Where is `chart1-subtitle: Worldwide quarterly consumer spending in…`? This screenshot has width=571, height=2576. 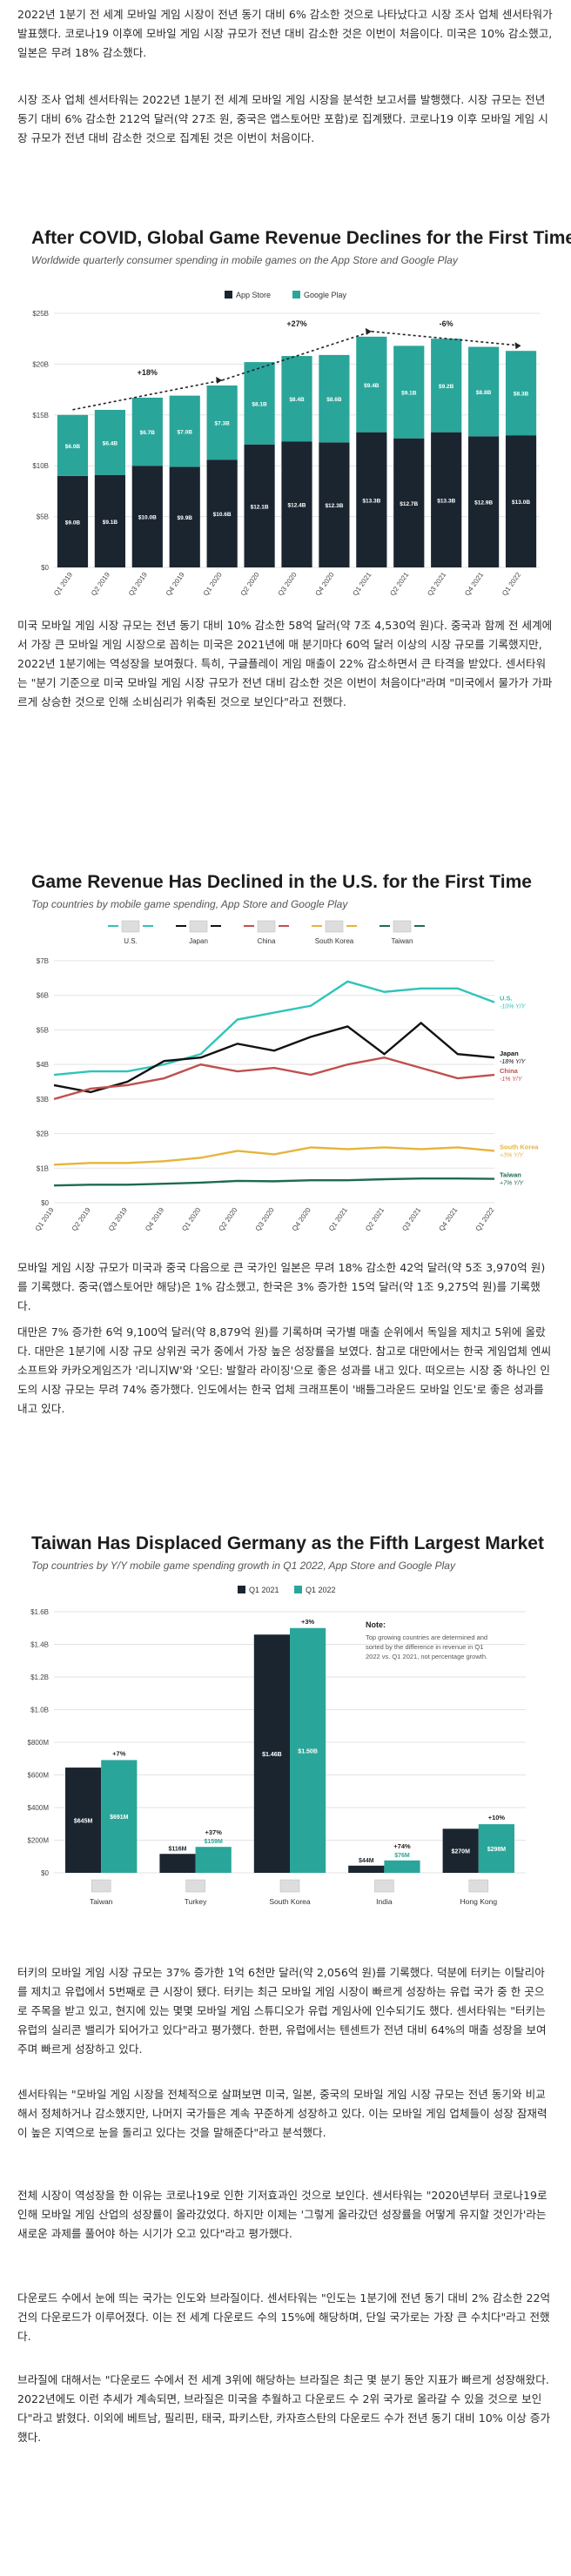 chart1-subtitle: Worldwide quarterly consumer spending in… is located at coordinates (244, 260).